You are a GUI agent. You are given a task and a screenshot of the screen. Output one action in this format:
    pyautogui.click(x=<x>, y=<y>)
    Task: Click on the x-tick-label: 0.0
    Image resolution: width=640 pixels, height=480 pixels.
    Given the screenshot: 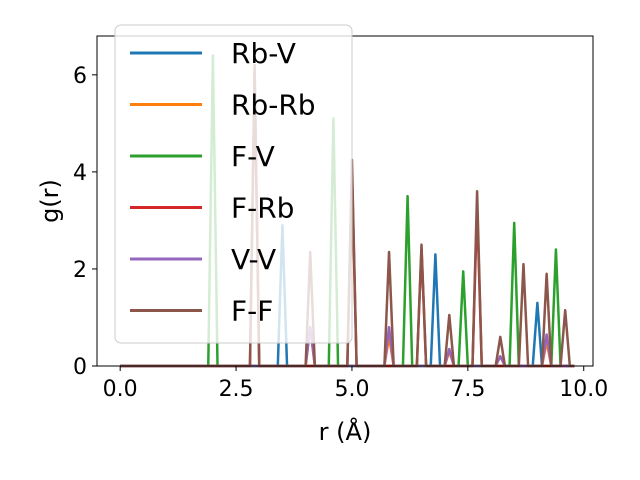 What is the action you would take?
    pyautogui.click(x=120, y=389)
    